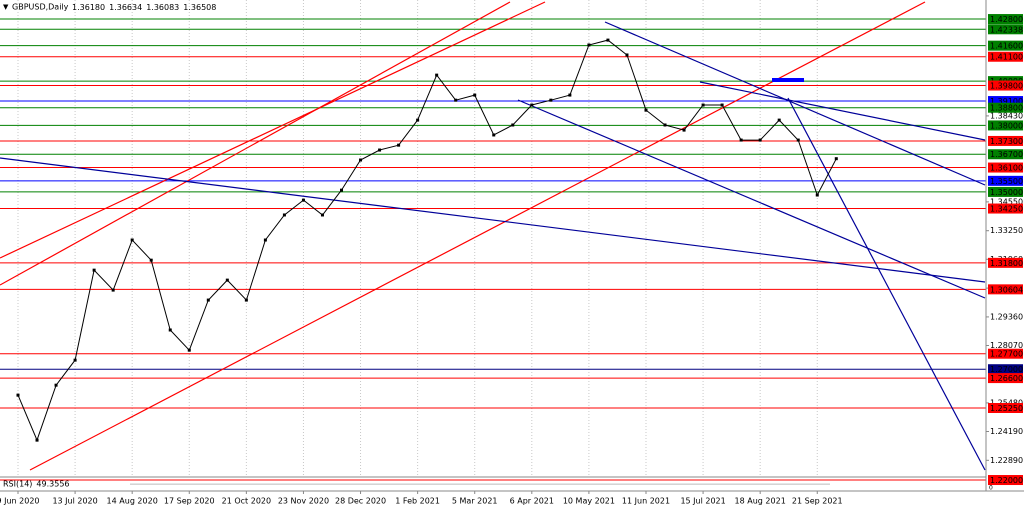  I want to click on level-label: 1.38000, so click(1006, 125).